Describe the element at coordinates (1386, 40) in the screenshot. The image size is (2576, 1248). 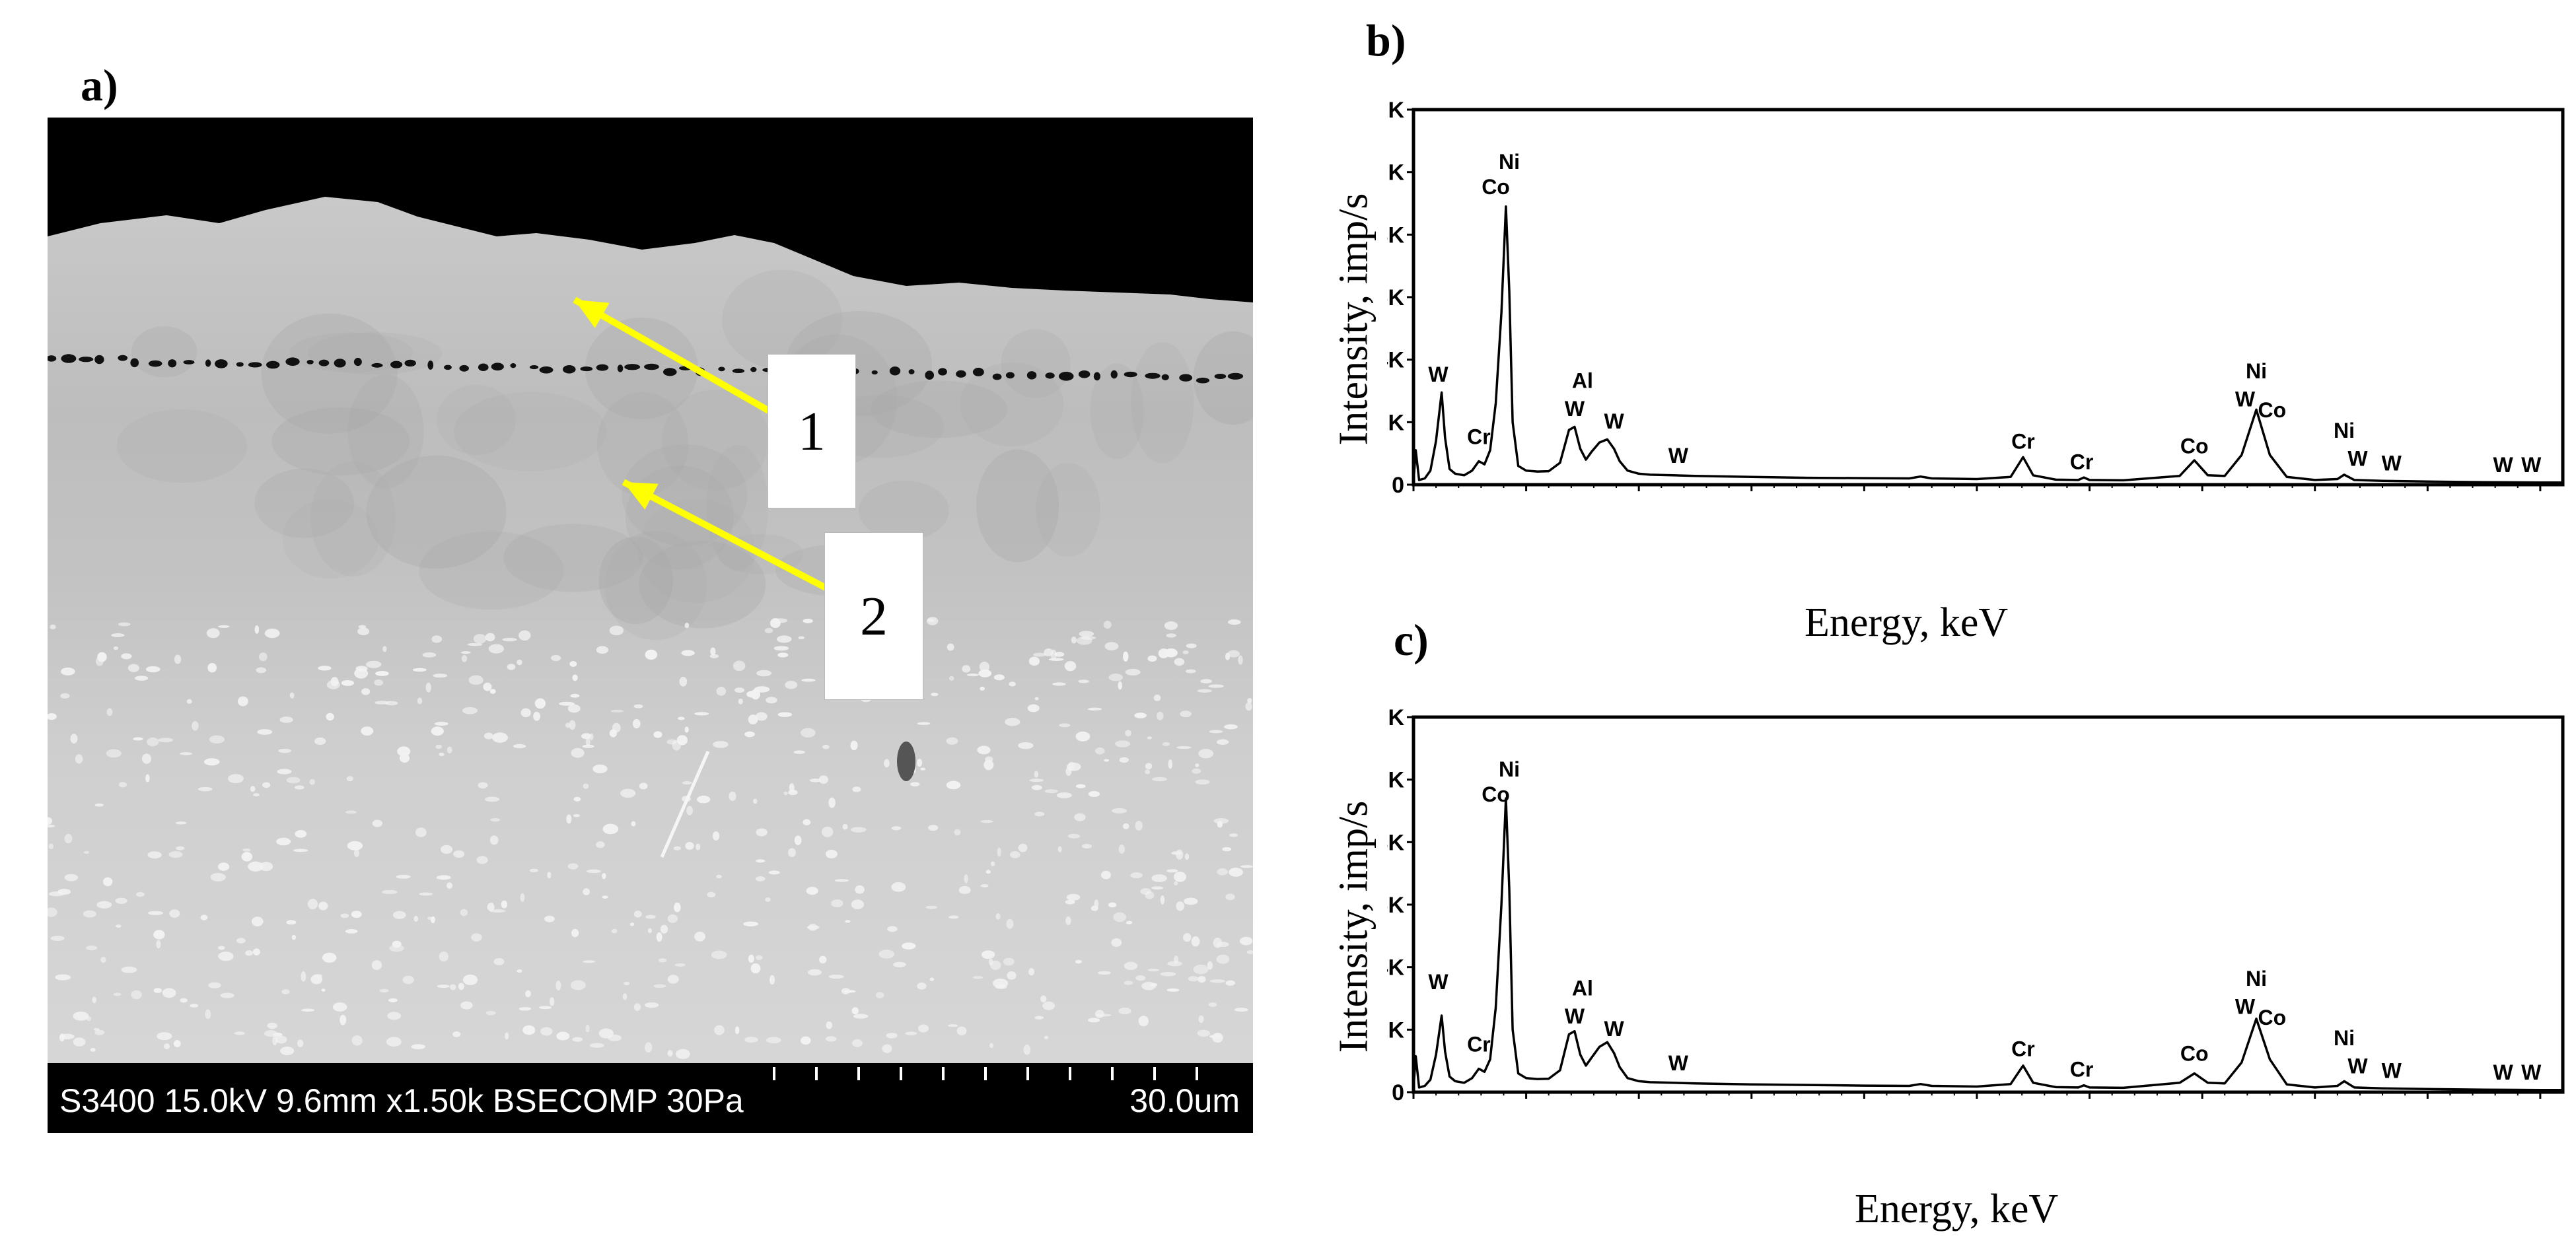
I see `panel-label-b: b)` at that location.